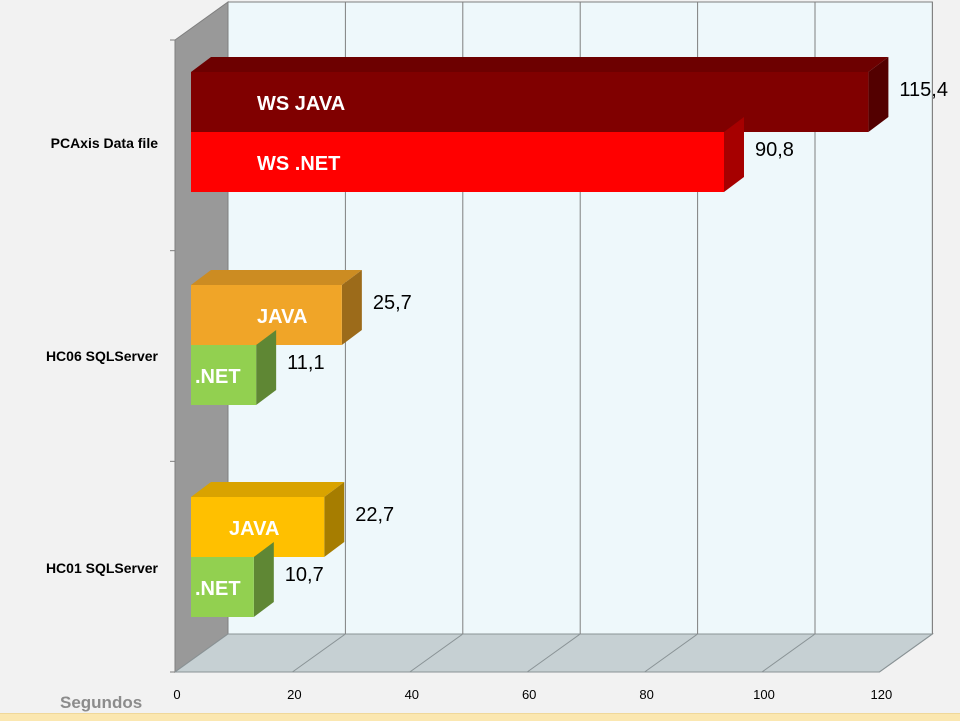 Image resolution: width=960 pixels, height=721 pixels. What do you see at coordinates (305, 363) in the screenshot?
I see `bar-value-label: 11,1` at bounding box center [305, 363].